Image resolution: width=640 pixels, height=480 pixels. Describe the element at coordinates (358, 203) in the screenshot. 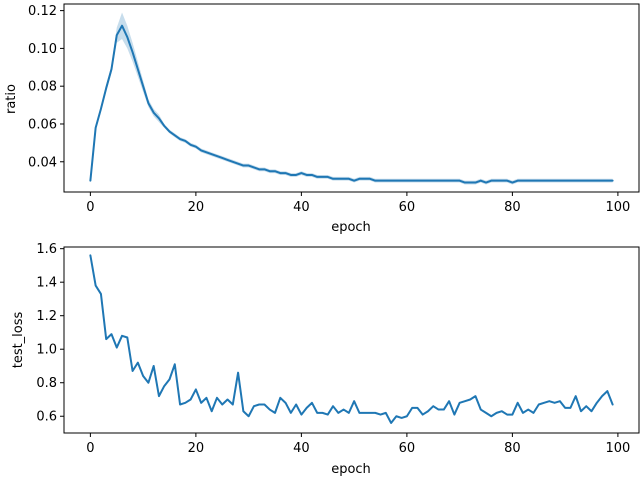

I see `ratio-x-ticks: 0 20 40 60 80 100` at that location.